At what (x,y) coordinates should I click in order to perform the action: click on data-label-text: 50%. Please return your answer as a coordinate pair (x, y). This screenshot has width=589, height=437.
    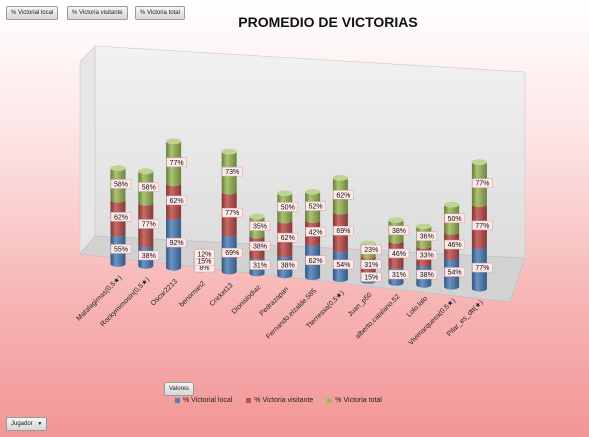
    Looking at the image, I should click on (455, 219).